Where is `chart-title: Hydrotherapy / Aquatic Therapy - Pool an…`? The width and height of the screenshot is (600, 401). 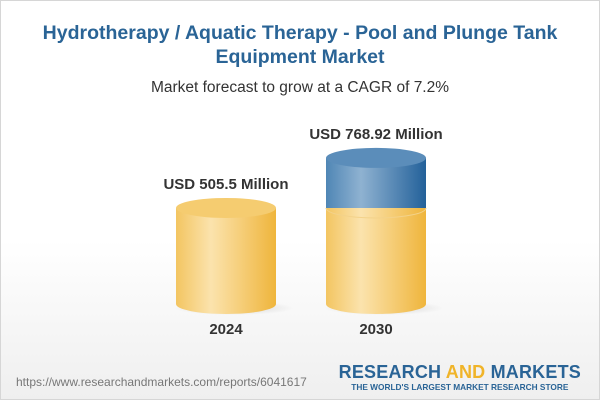 chart-title: Hydrotherapy / Aquatic Therapy - Pool an… is located at coordinates (300, 45).